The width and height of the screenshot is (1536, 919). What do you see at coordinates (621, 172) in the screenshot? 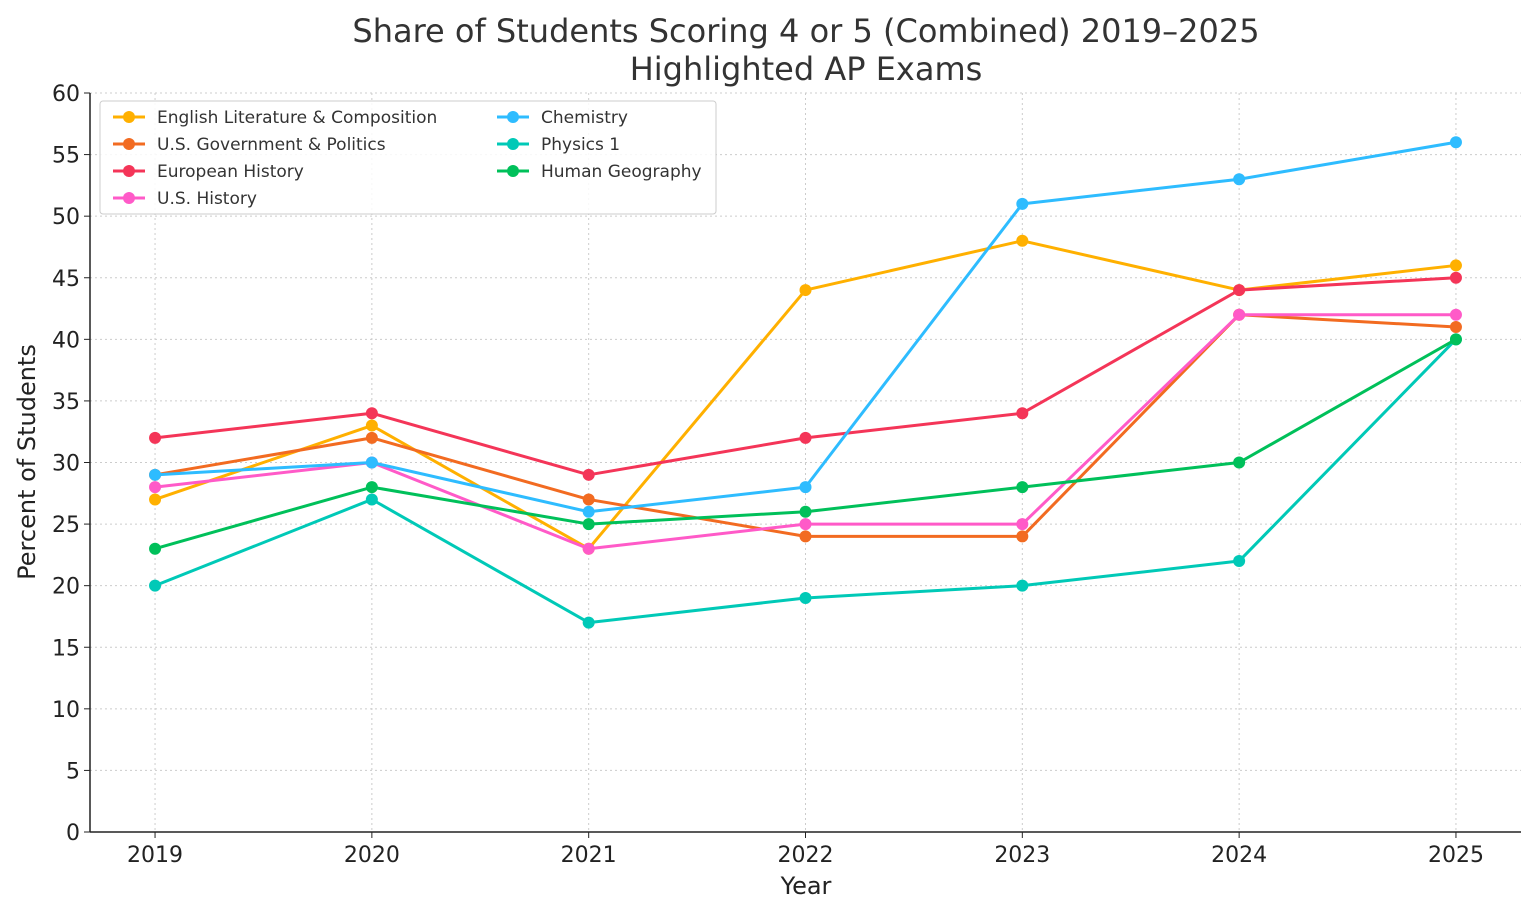
I see `legend-label: Human Geography` at bounding box center [621, 172].